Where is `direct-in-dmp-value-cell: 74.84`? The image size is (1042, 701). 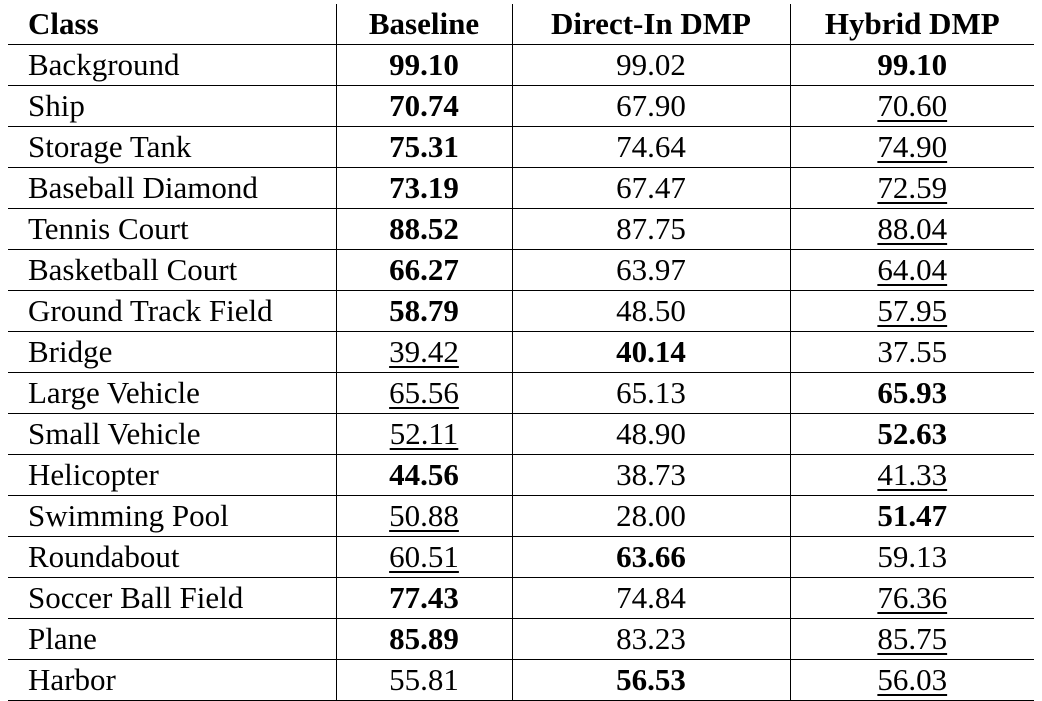
direct-in-dmp-value-cell: 74.84 is located at coordinates (650, 598).